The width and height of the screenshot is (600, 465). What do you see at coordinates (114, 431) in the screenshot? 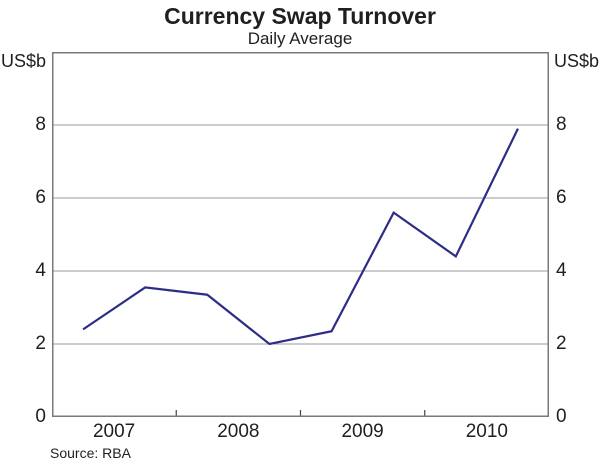
I see `x-tick-label-year: 2007` at bounding box center [114, 431].